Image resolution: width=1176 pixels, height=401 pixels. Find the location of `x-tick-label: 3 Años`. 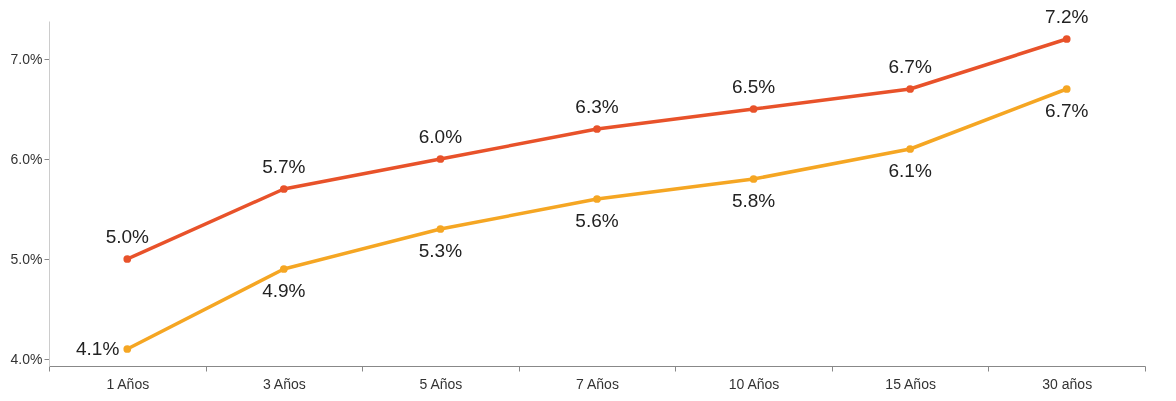

x-tick-label: 3 Años is located at coordinates (284, 383).